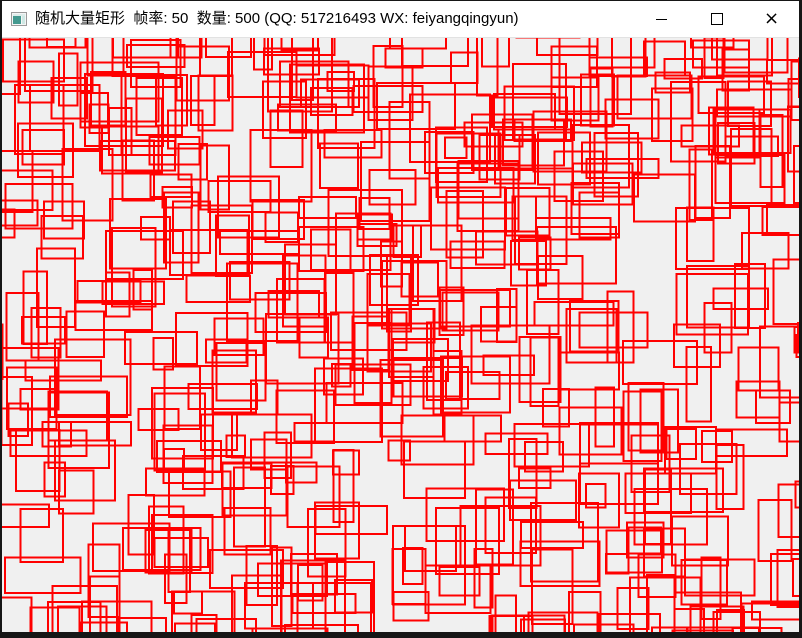  I want to click on window-controls: ×, so click(716, 19).